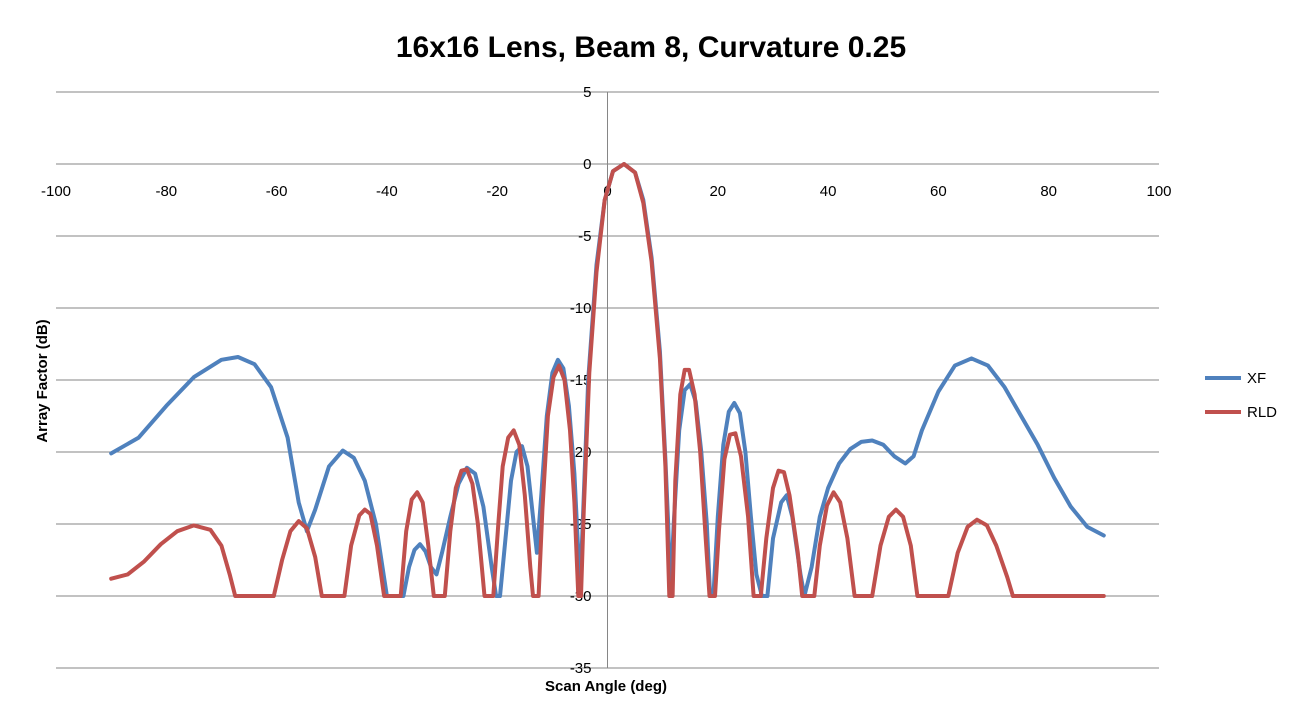 This screenshot has height=720, width=1302. Describe the element at coordinates (606, 686) in the screenshot. I see `x-axis-label: Scan Angle (deg)` at that location.